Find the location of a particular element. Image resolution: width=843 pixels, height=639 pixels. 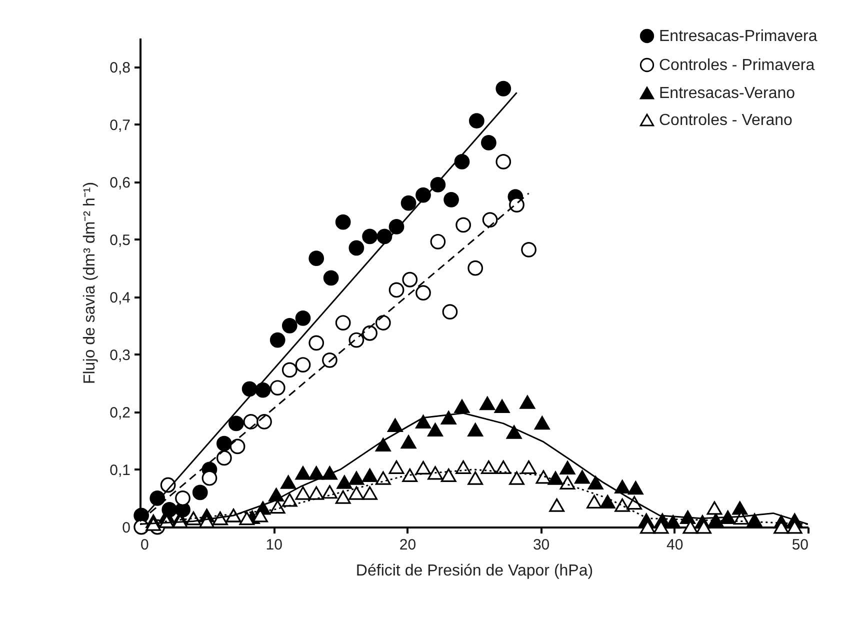

y-tick-label: 0,3 is located at coordinates (120, 355).